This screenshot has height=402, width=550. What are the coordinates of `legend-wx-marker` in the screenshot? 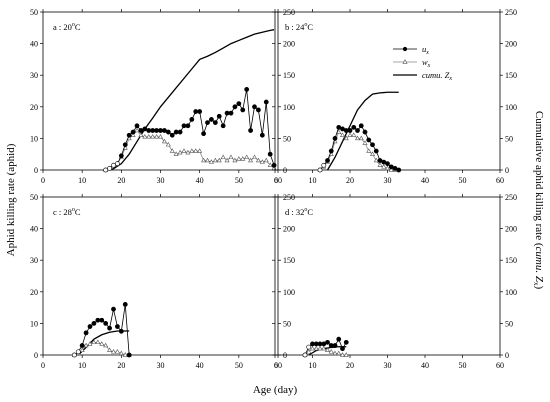 It's located at (405, 61).